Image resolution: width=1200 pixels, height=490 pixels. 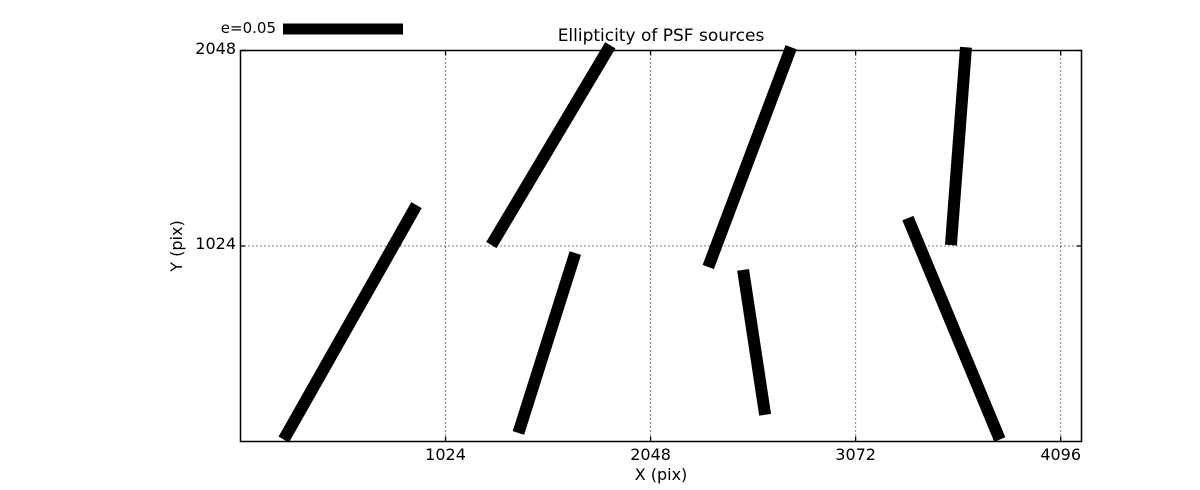 I want to click on chart-title: Ellipticity of PSF sources, so click(x=661, y=36).